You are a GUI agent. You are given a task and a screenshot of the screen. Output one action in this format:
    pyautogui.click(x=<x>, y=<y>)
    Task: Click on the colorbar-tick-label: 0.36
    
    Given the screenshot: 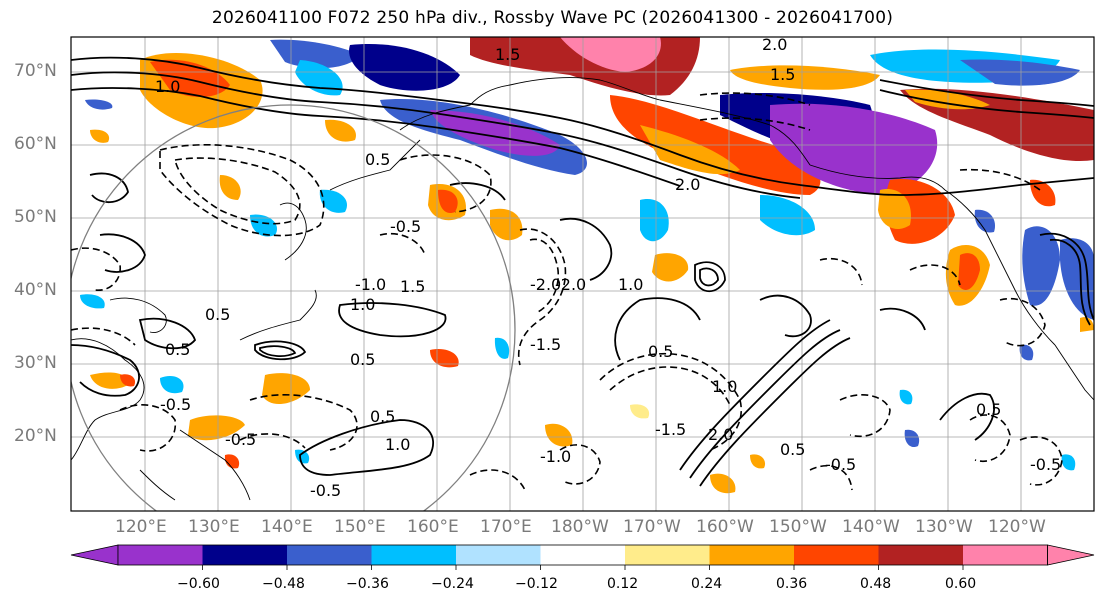 What is the action you would take?
    pyautogui.click(x=792, y=584)
    